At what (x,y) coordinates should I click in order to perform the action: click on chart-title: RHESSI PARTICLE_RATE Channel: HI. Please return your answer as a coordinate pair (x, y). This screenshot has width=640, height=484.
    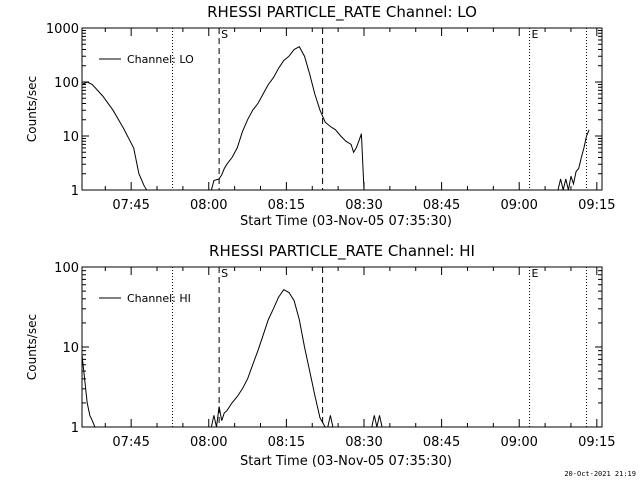
    Looking at the image, I should click on (342, 251).